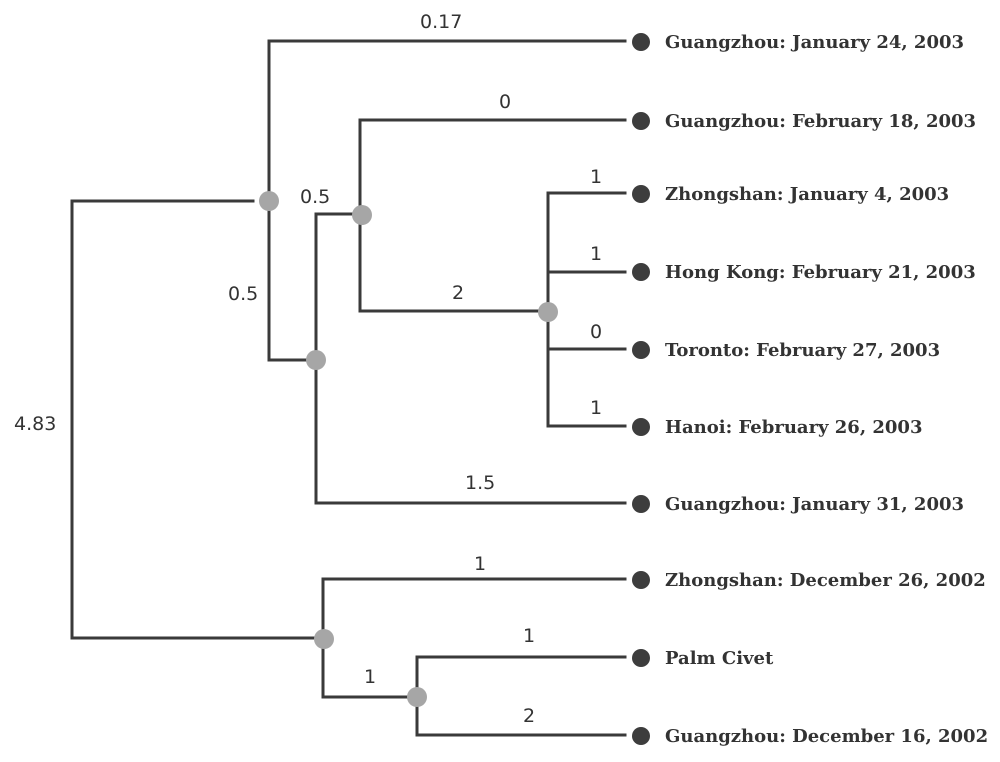 The height and width of the screenshot is (762, 1000). Describe the element at coordinates (793, 427) in the screenshot. I see `leaf-label: Hanoi: February 26, 2003` at that location.